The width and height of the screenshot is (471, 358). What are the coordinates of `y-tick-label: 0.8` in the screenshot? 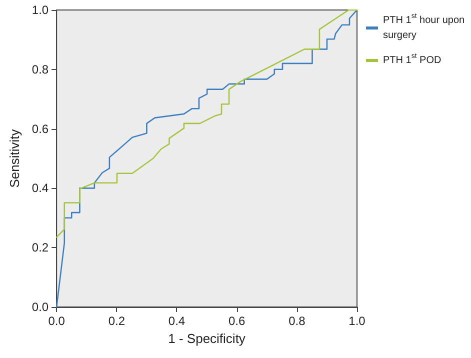 It's located at (40, 69).